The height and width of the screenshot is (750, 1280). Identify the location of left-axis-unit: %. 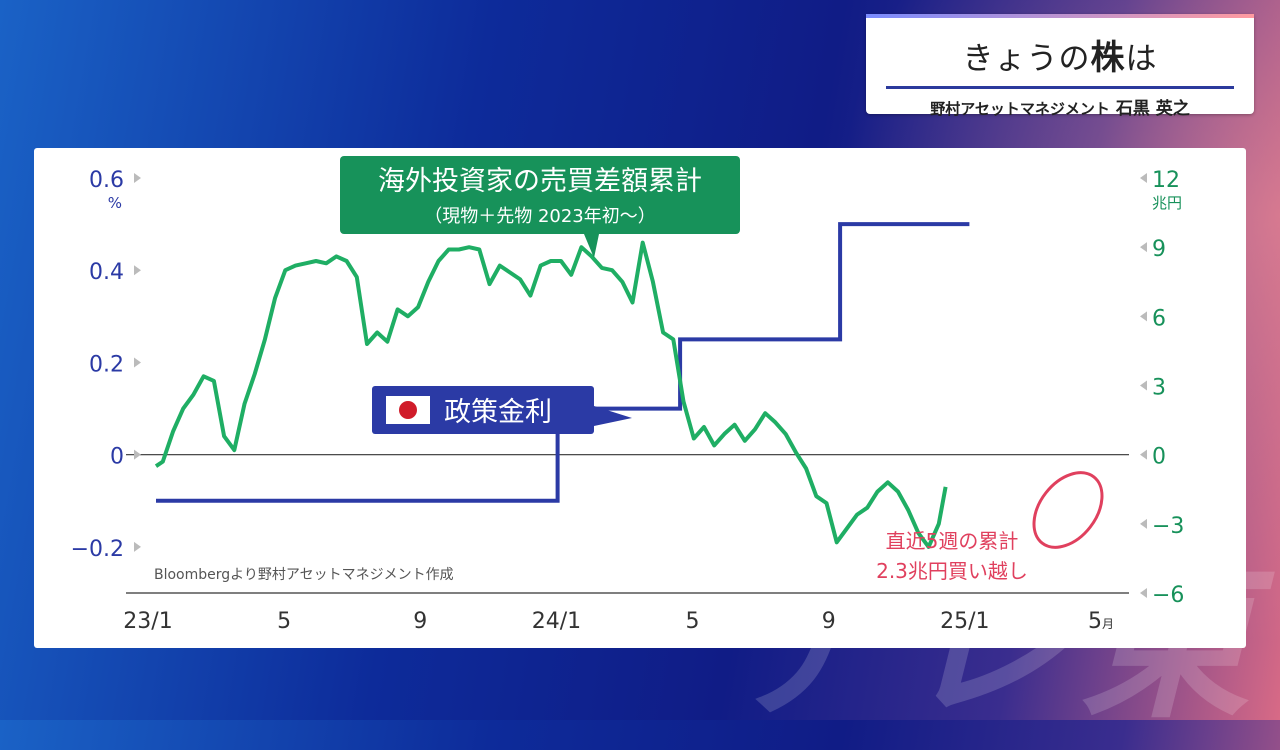
(115, 203).